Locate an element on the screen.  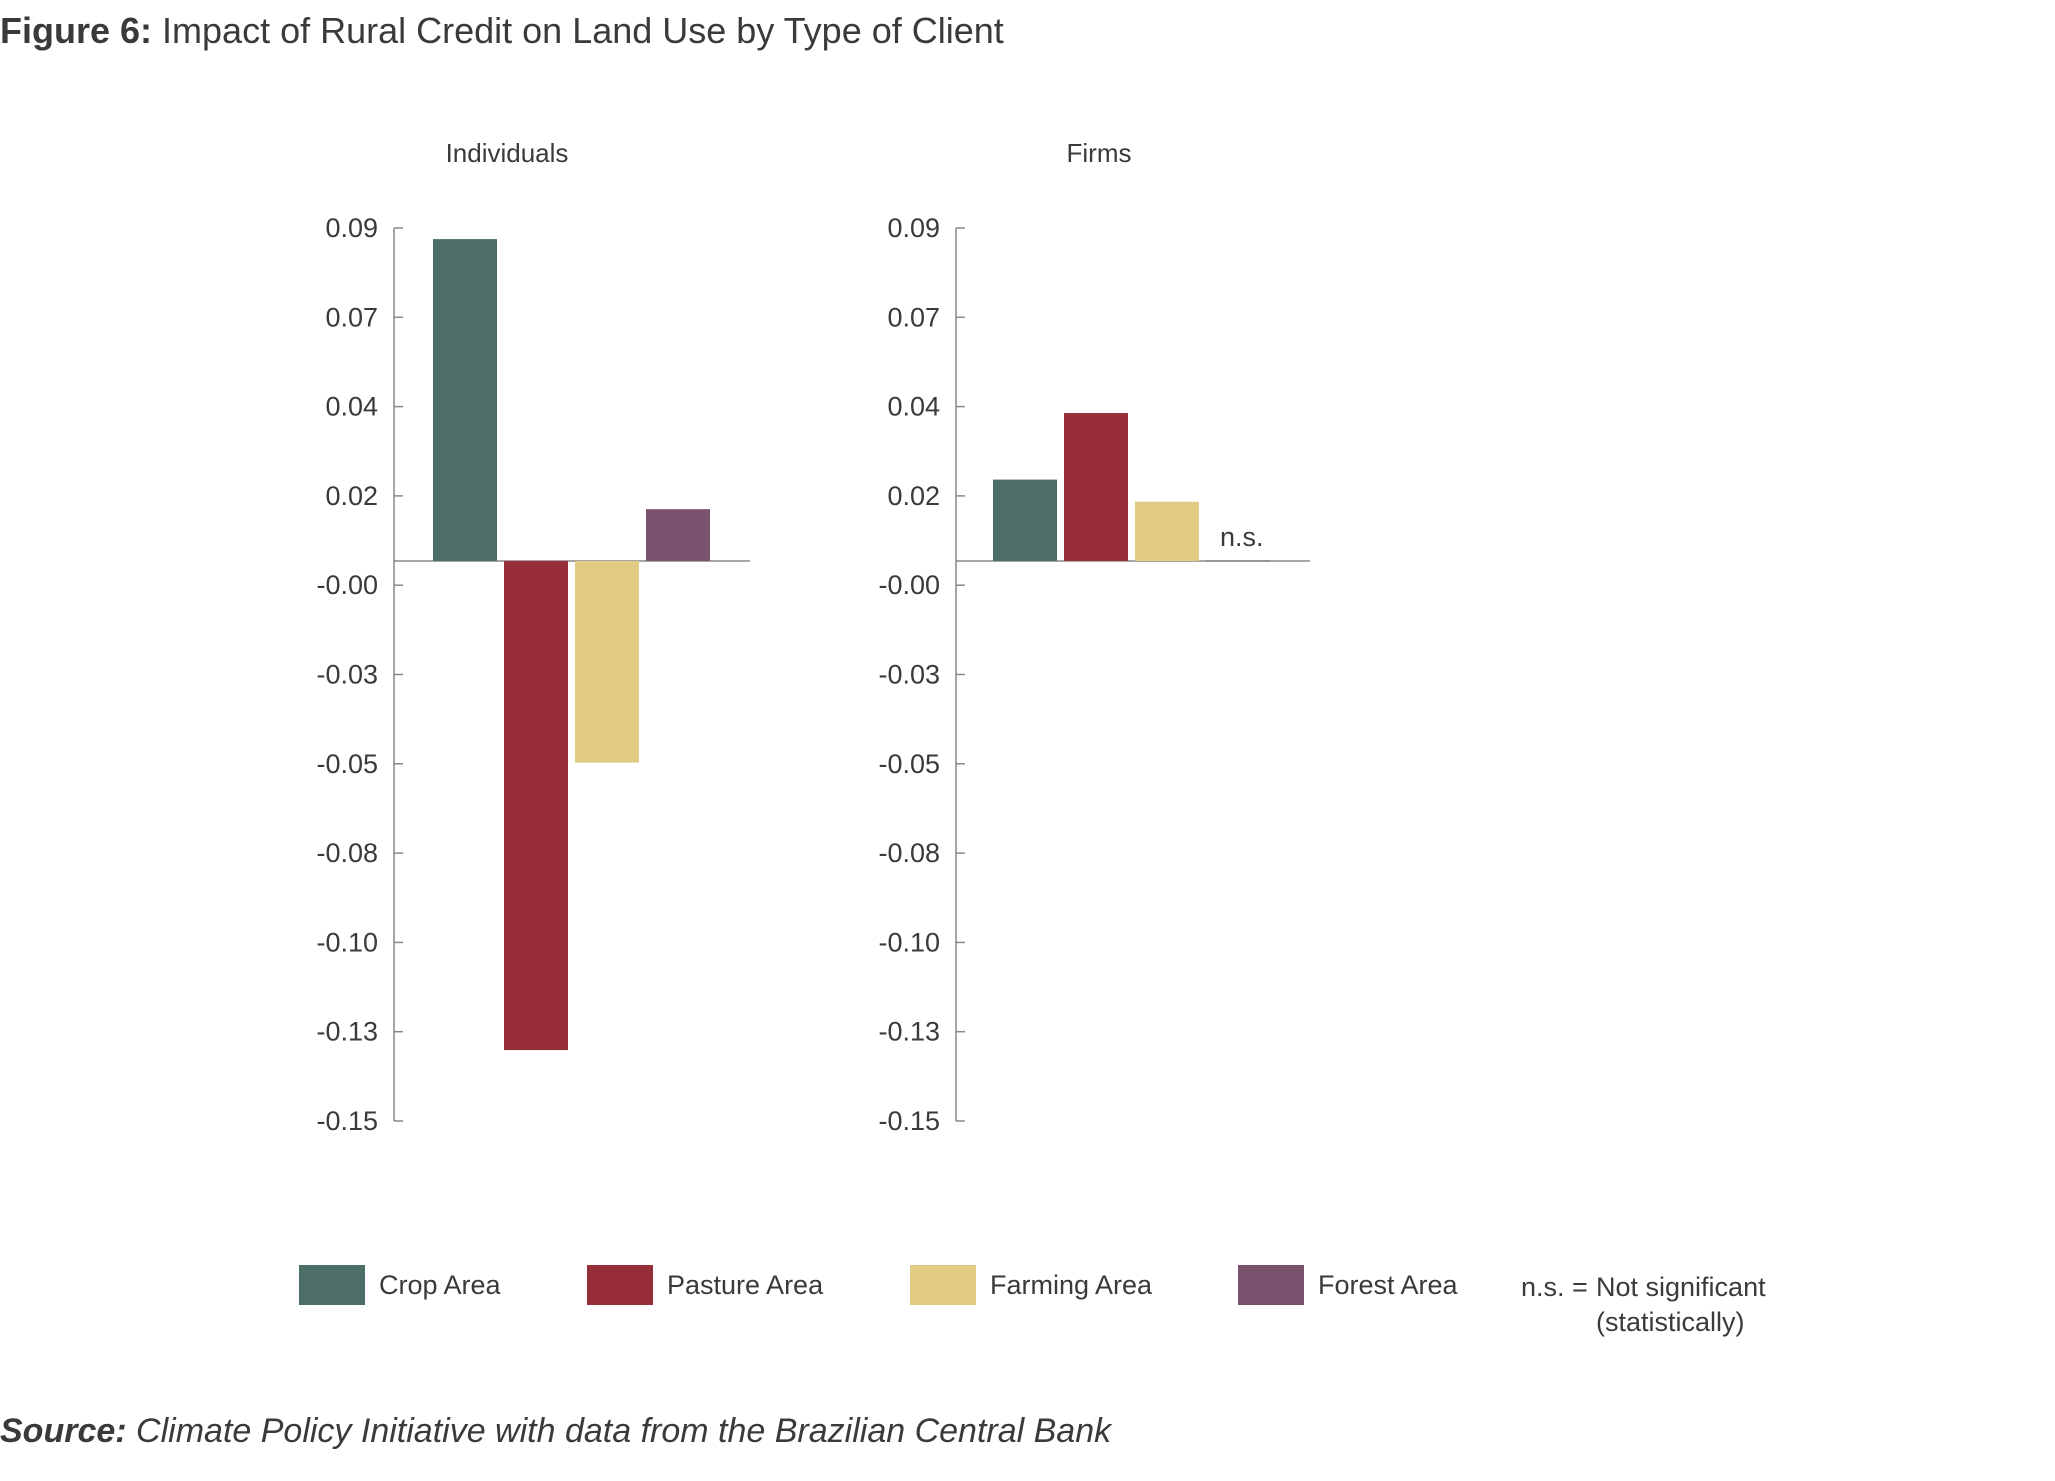
bar-0-pasture-area is located at coordinates (536, 806).